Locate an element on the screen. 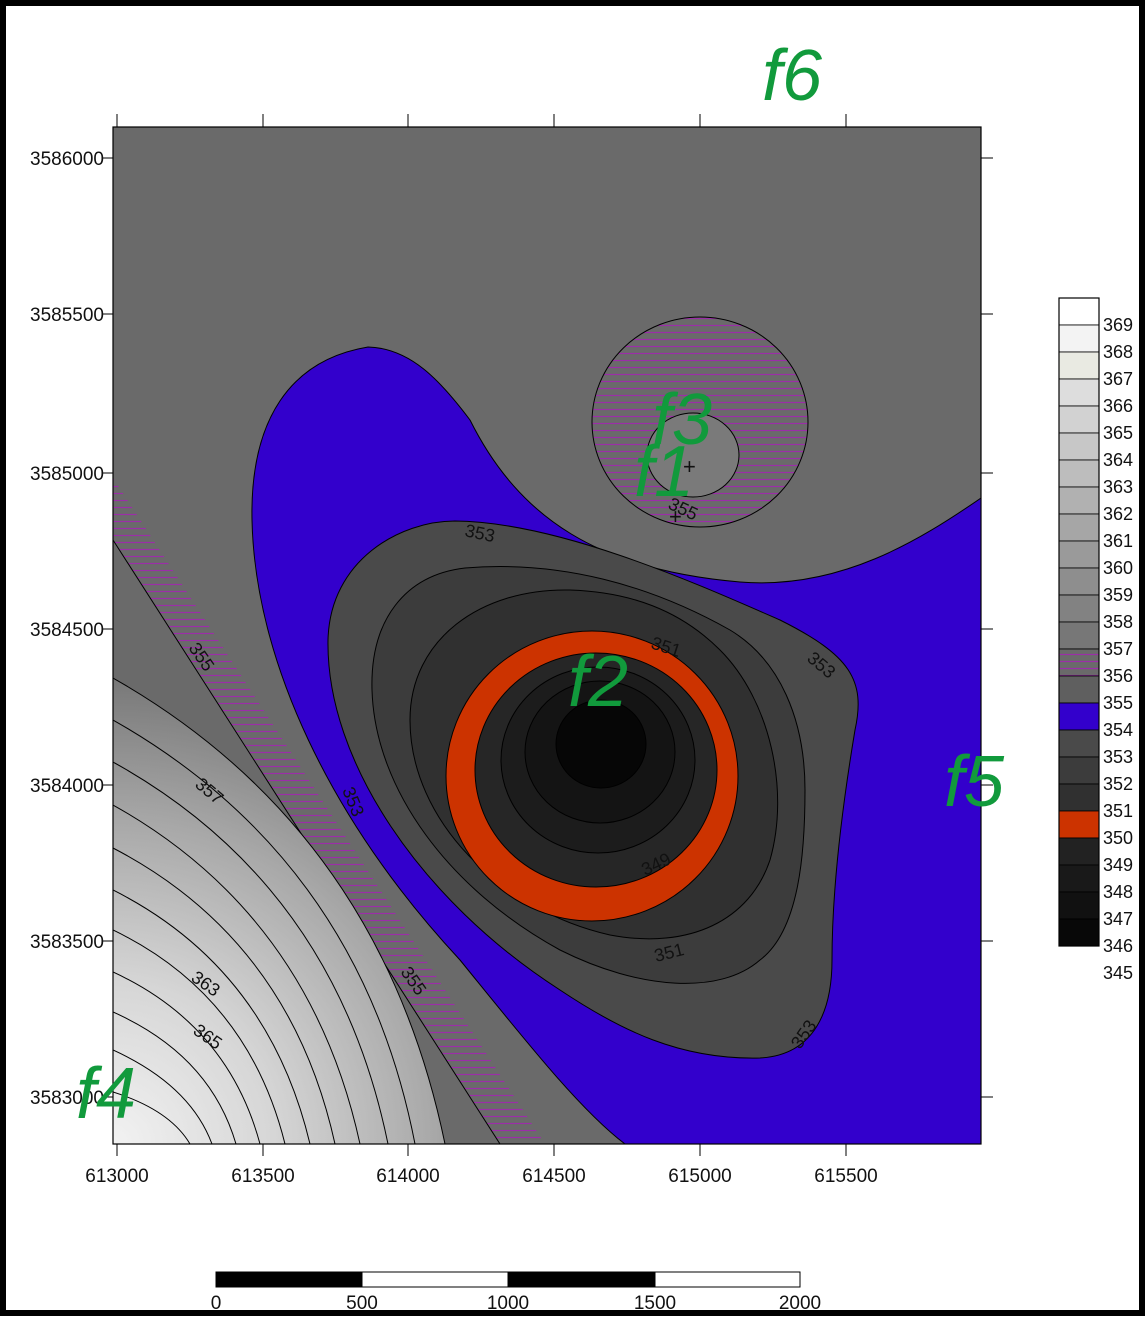 The height and width of the screenshot is (1318, 1146). legend-frame is located at coordinates (1079, 622).